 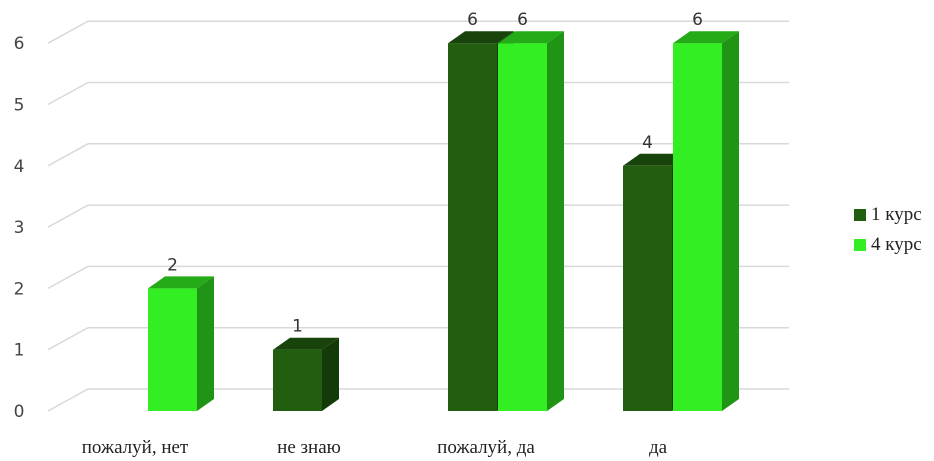 I want to click on legend-label-series-1: 1 курс, so click(x=896, y=214).